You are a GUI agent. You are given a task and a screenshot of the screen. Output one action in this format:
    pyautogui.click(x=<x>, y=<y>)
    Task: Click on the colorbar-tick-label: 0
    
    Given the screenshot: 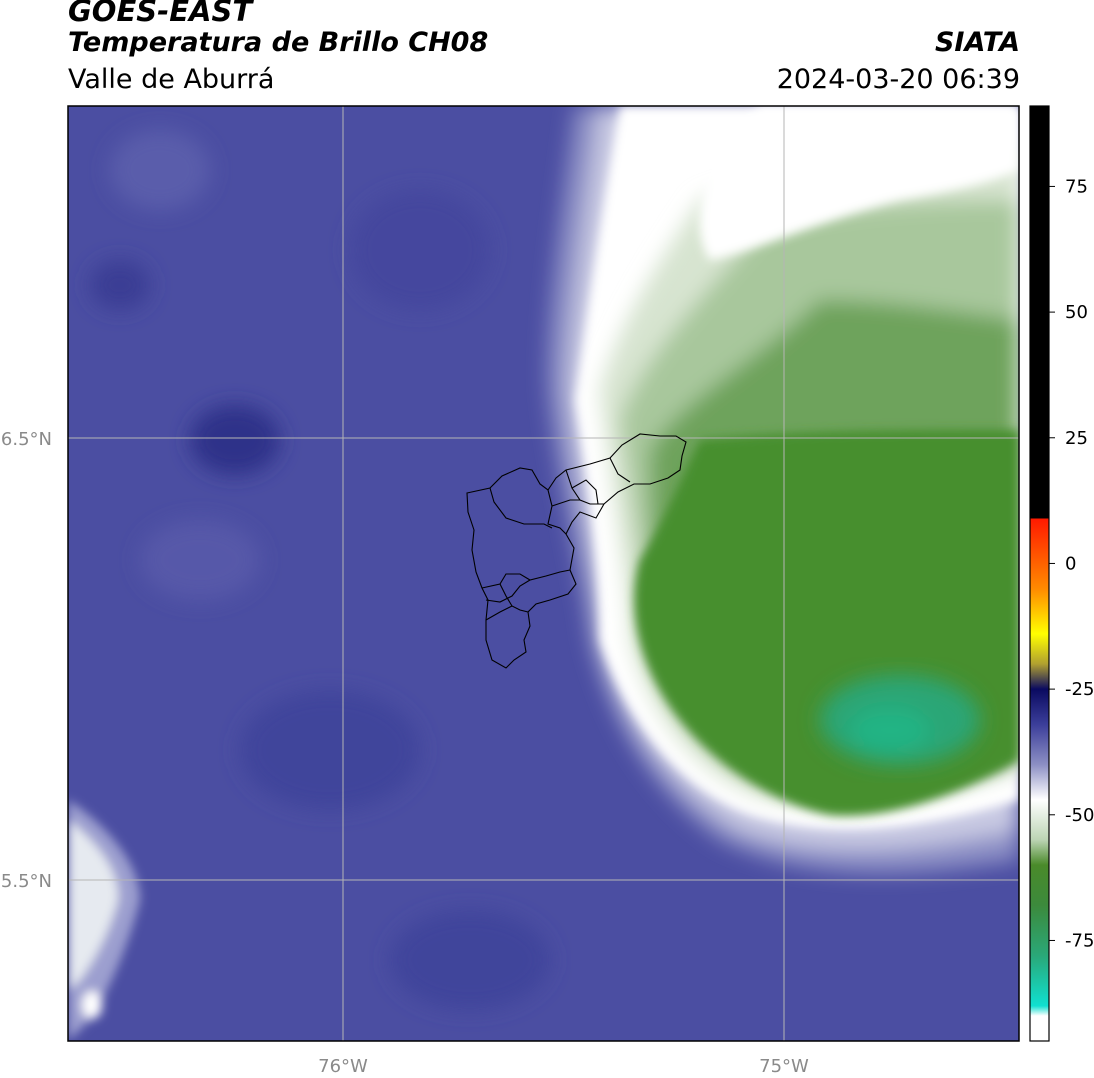 What is the action you would take?
    pyautogui.click(x=1070, y=563)
    